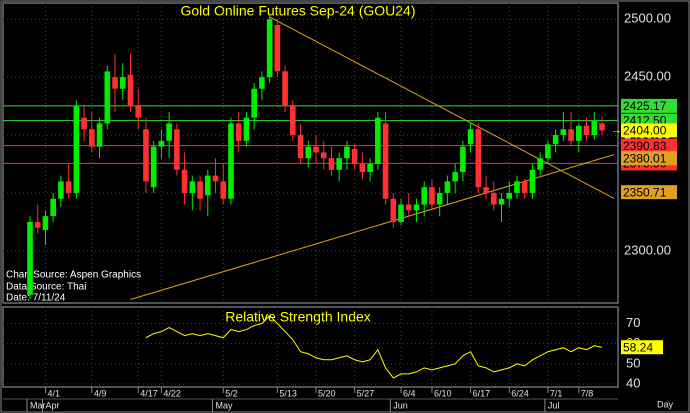 This screenshot has width=690, height=413. What do you see at coordinates (366, 393) in the screenshot?
I see `x-tick-label: 5/27` at bounding box center [366, 393].